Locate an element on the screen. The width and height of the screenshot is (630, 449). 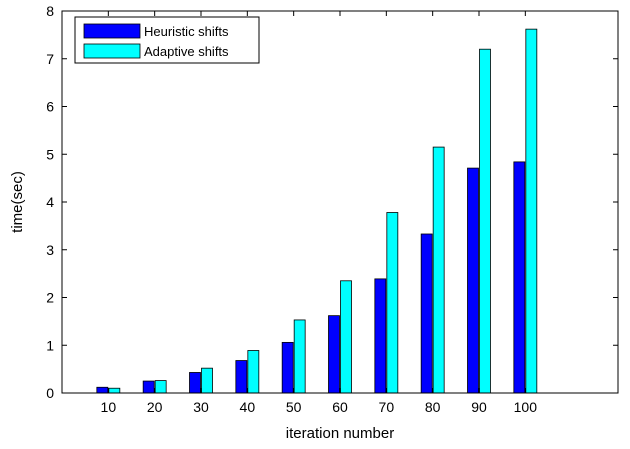
y-tick-label: 0 is located at coordinates (50, 393).